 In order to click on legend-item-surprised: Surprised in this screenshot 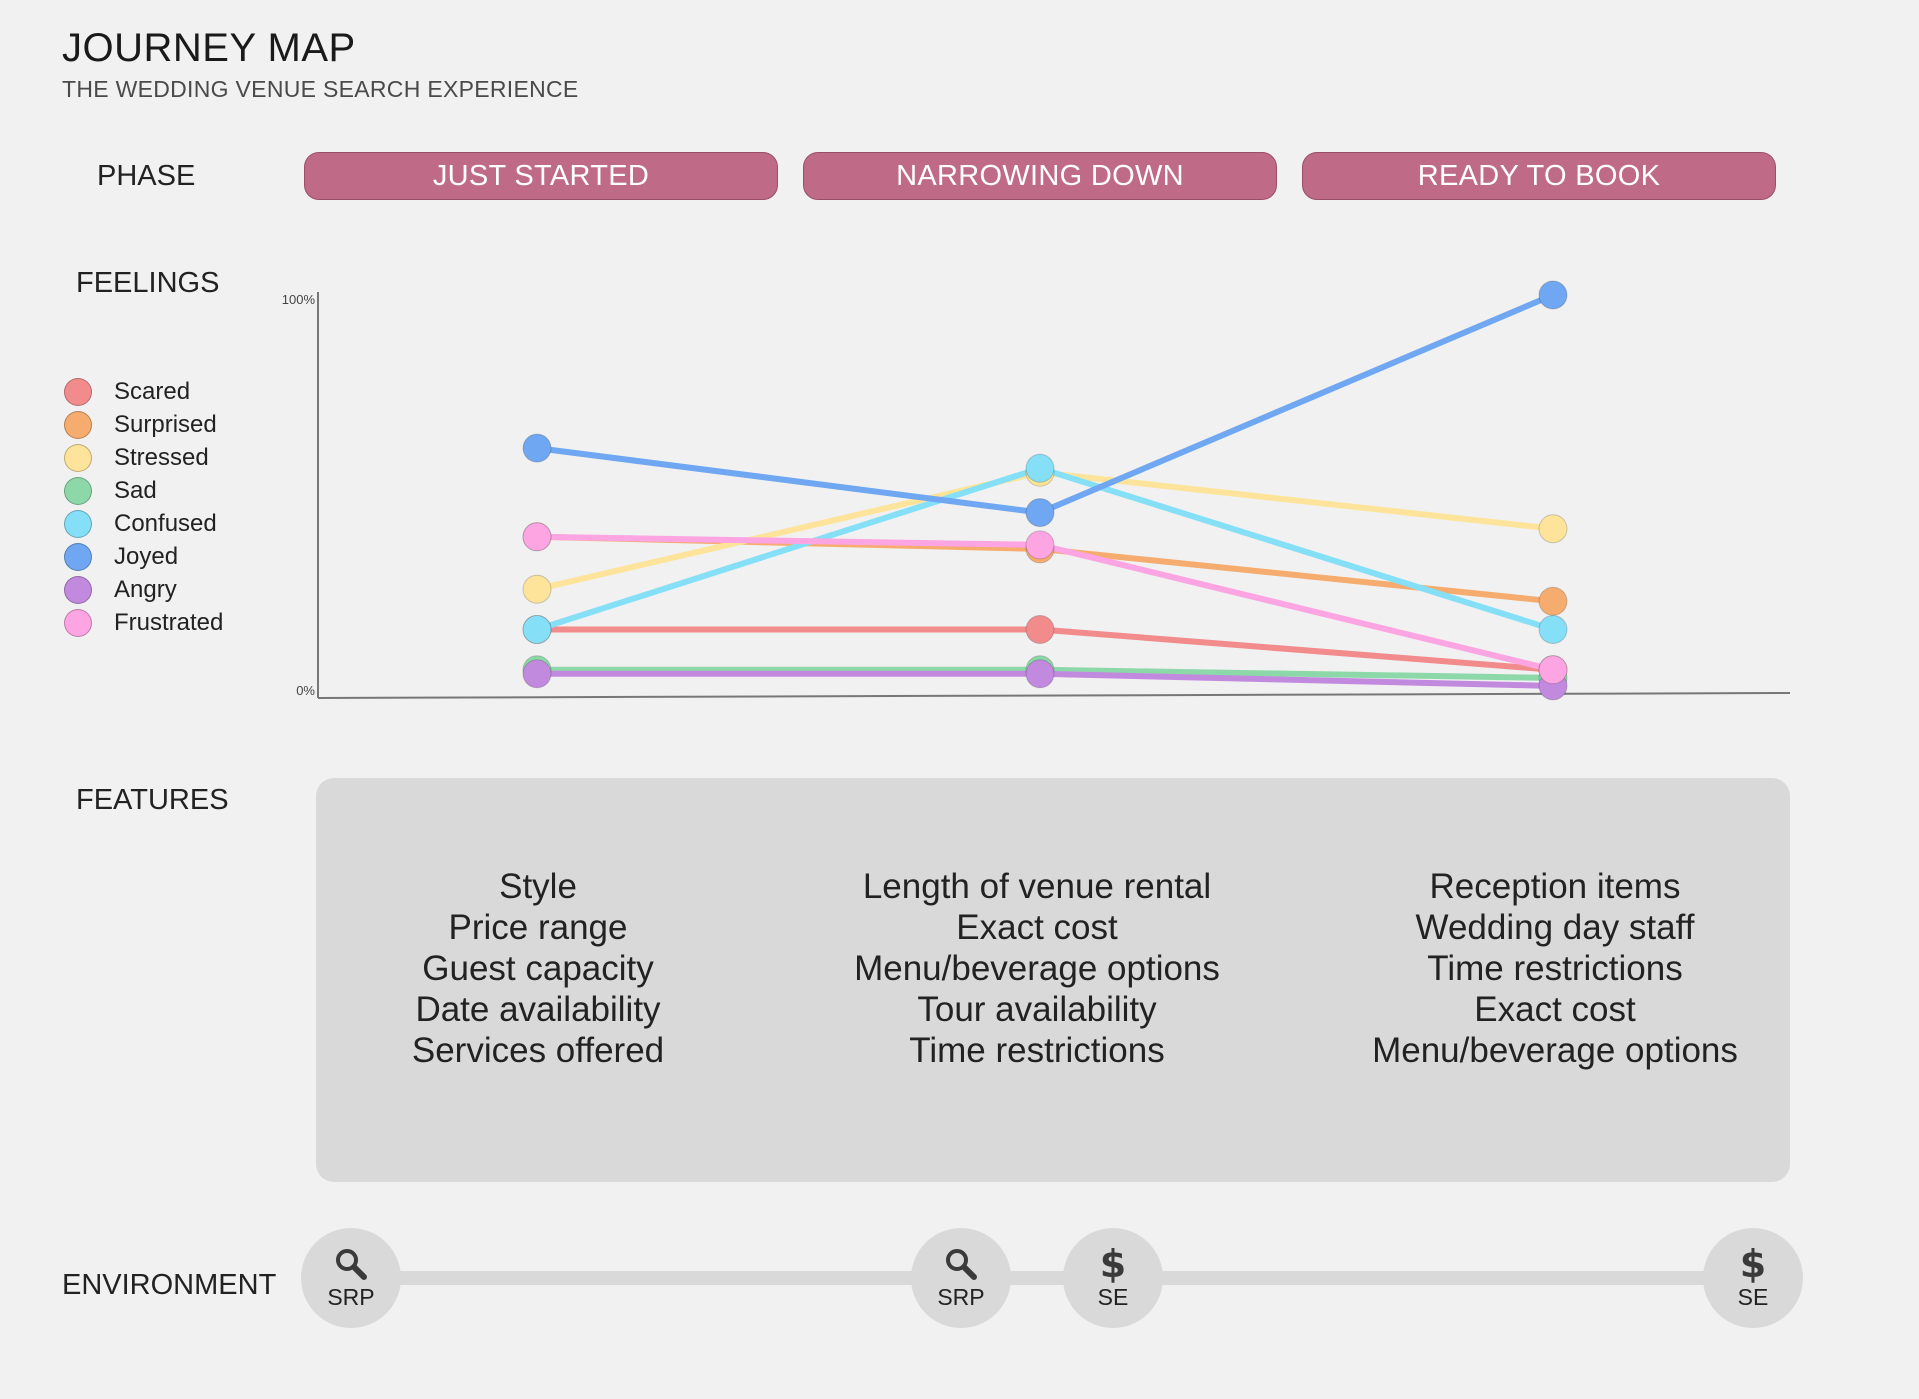, I will do `click(143, 424)`.